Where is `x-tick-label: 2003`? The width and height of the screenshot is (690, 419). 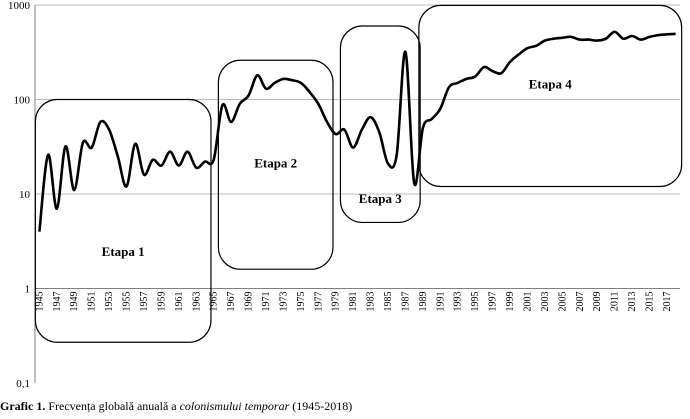
x-tick-label: 2003 is located at coordinates (545, 302).